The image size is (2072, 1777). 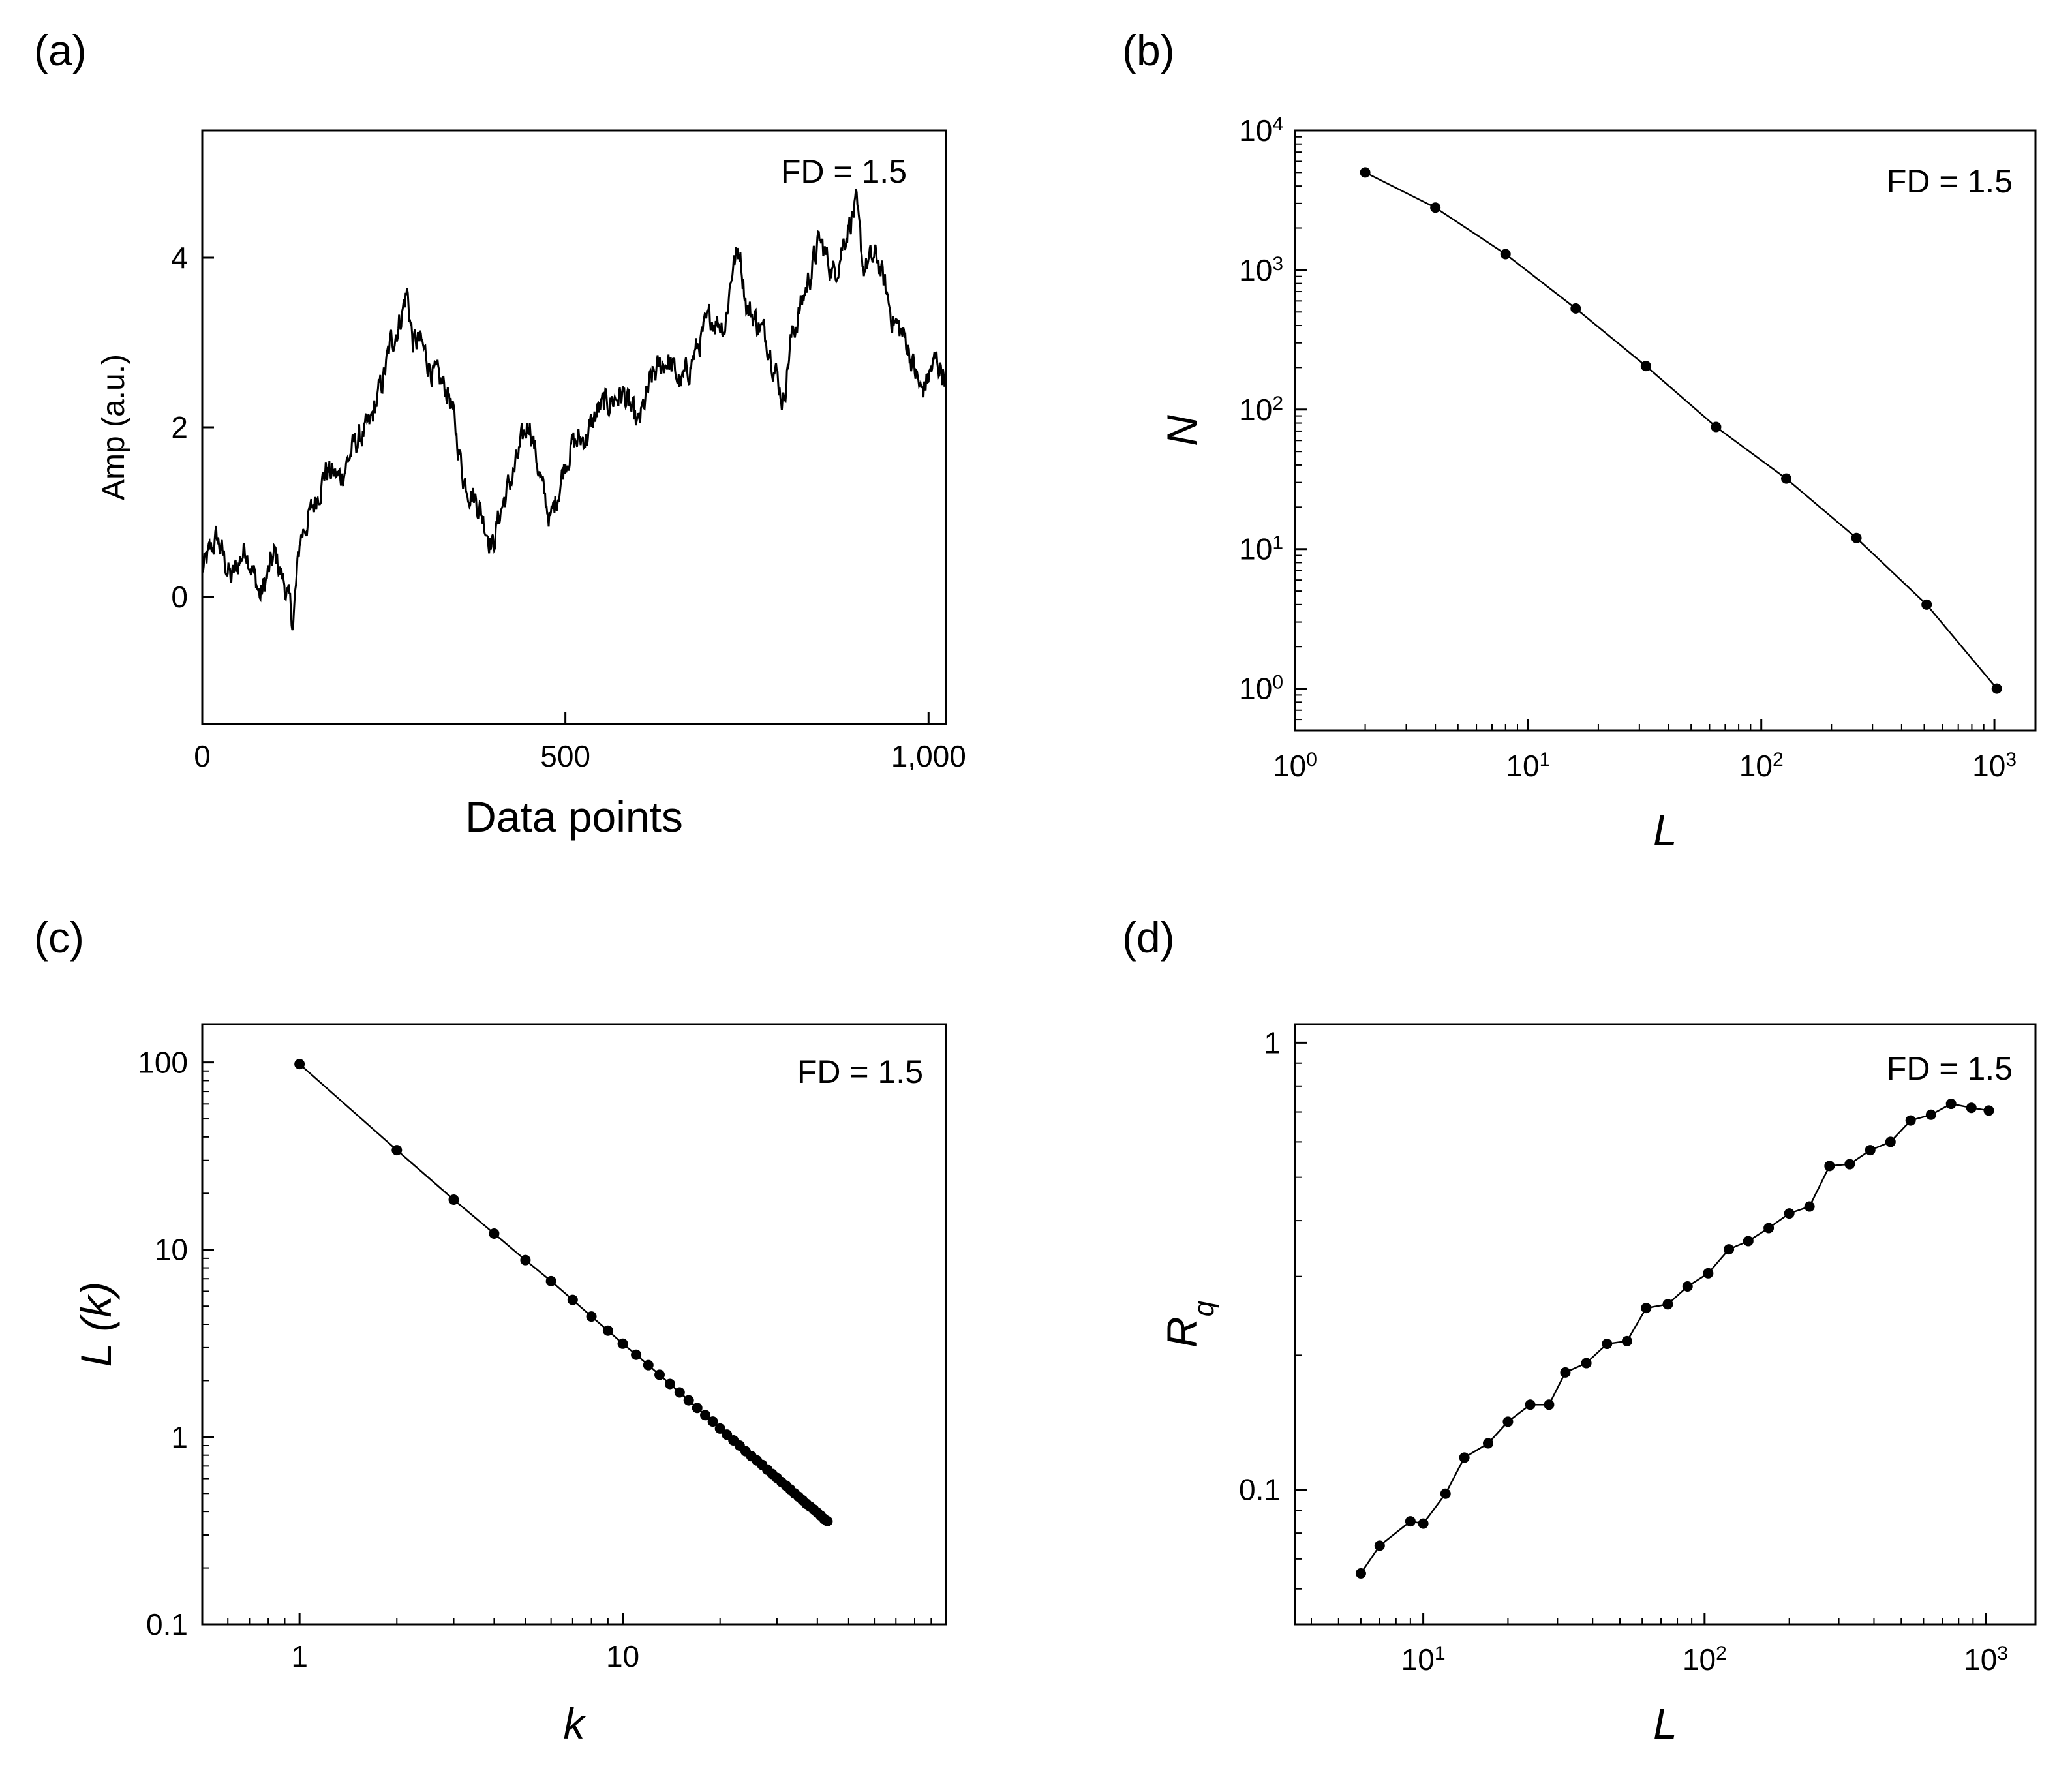 I want to click on x-tick-label: 103, so click(x=1994, y=766).